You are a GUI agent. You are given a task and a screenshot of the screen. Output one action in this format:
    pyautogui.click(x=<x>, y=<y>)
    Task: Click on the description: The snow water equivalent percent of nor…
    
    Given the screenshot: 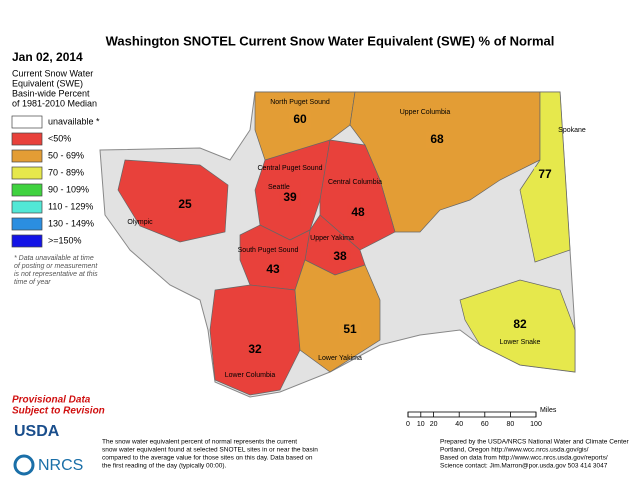 What is the action you would take?
    pyautogui.click(x=199, y=442)
    